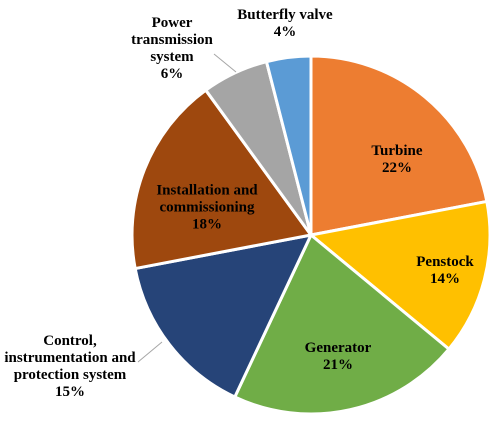  I want to click on slice-label: Turbine 22%, so click(397, 160).